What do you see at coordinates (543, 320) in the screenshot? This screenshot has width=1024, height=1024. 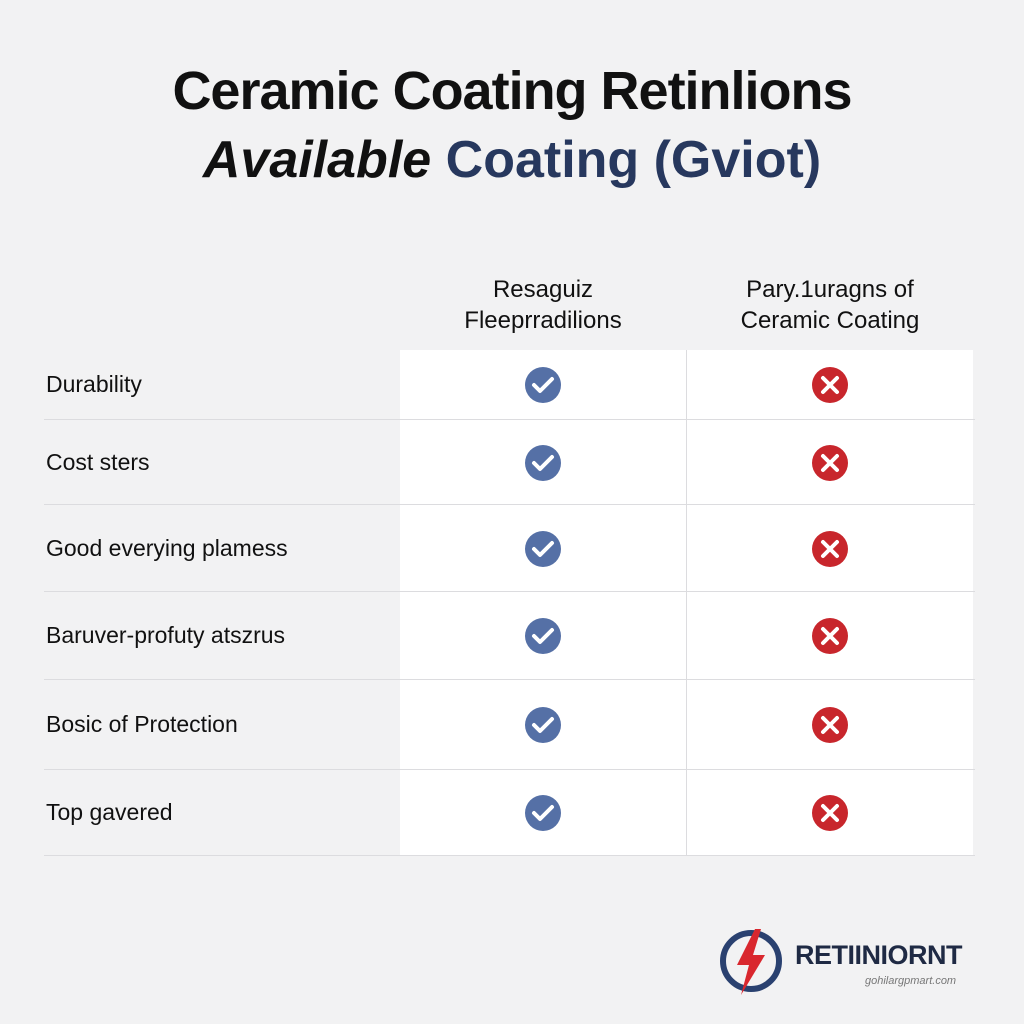 I see `column-header-line: Fleeprradilions` at bounding box center [543, 320].